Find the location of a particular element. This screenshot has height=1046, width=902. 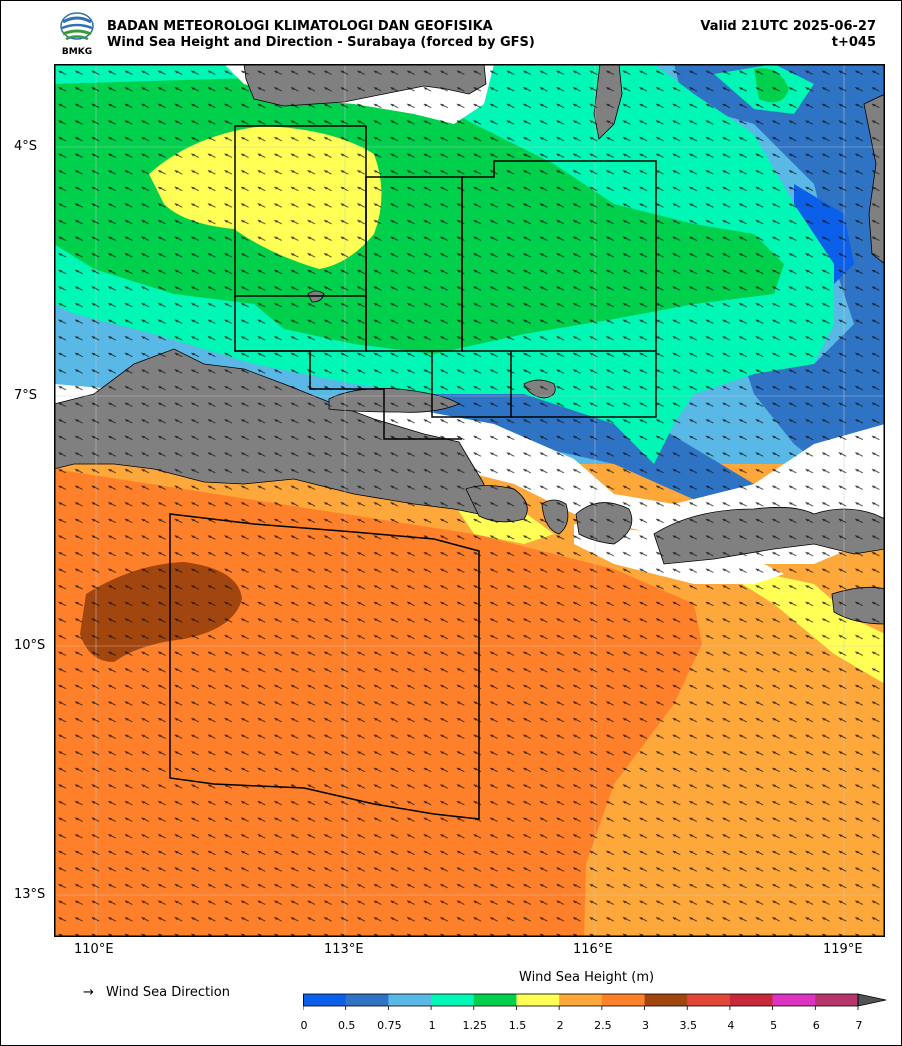

valid-time: Valid 21UTC 2025-06-27 is located at coordinates (788, 26).